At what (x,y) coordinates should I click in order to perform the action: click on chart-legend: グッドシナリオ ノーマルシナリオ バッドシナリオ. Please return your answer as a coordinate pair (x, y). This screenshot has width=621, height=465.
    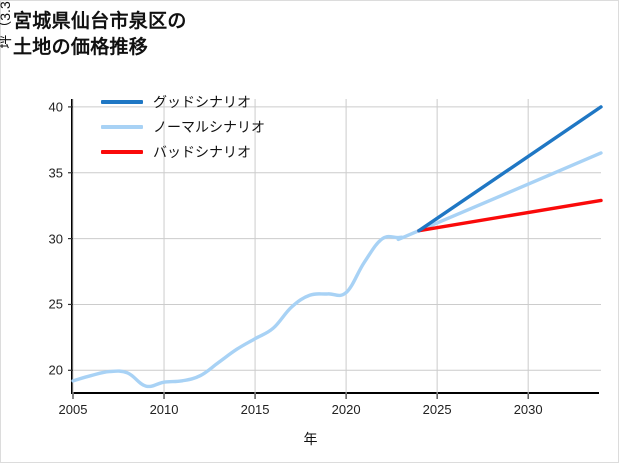
    Looking at the image, I should click on (183, 126).